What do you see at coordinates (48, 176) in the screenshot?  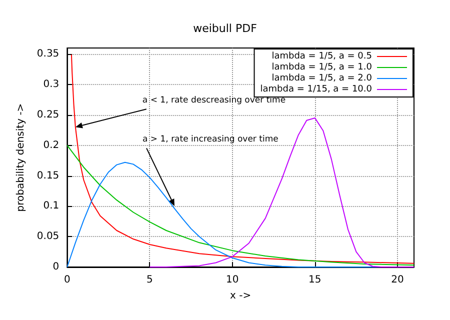 I see `y-tick-label: 0.15` at bounding box center [48, 176].